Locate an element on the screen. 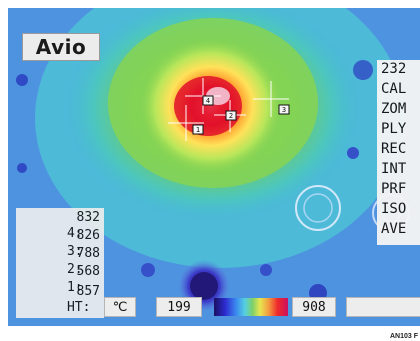  status-bar: ℃ 199 908 is located at coordinates (218, 307).